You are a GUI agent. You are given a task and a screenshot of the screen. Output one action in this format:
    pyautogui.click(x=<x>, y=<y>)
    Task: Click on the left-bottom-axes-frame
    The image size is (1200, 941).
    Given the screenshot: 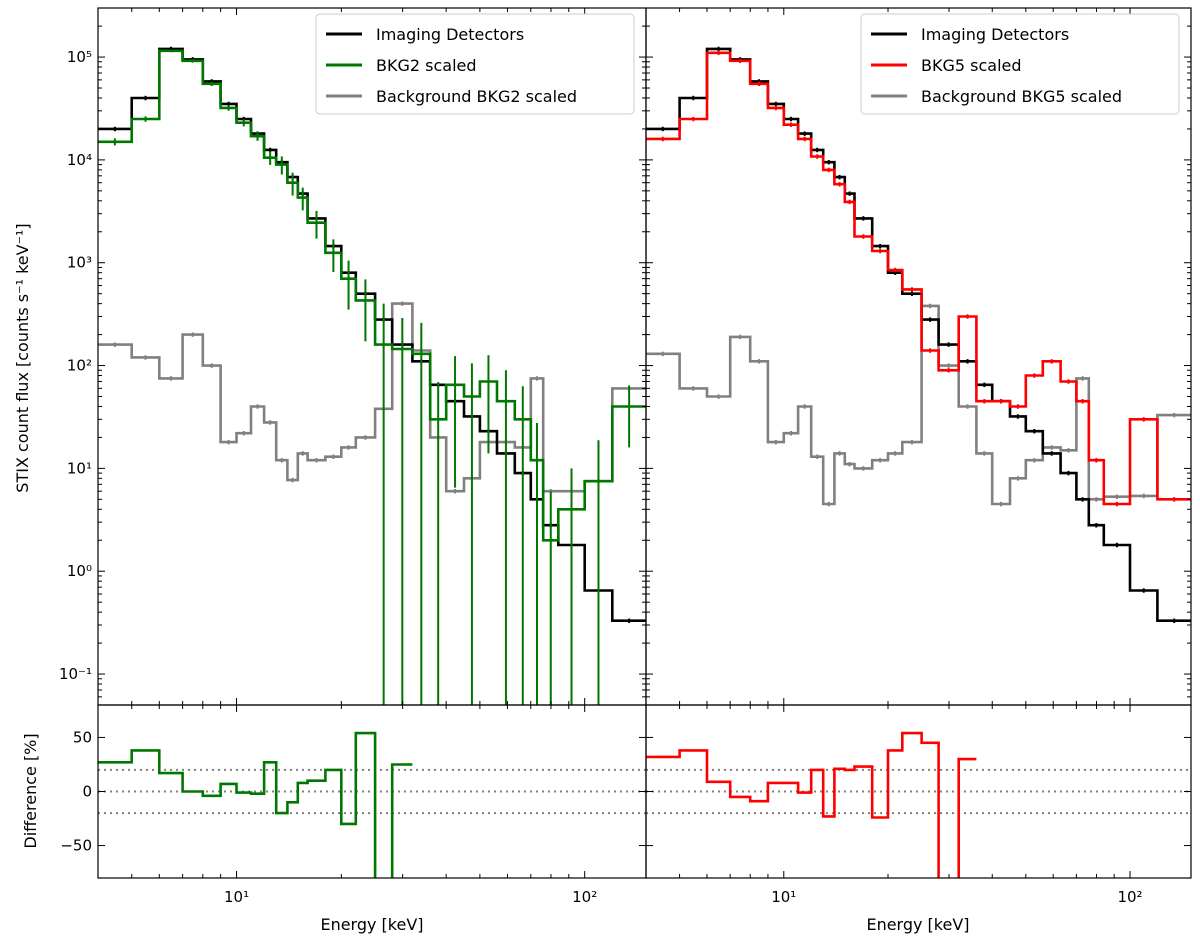 What is the action you would take?
    pyautogui.click(x=372, y=791)
    